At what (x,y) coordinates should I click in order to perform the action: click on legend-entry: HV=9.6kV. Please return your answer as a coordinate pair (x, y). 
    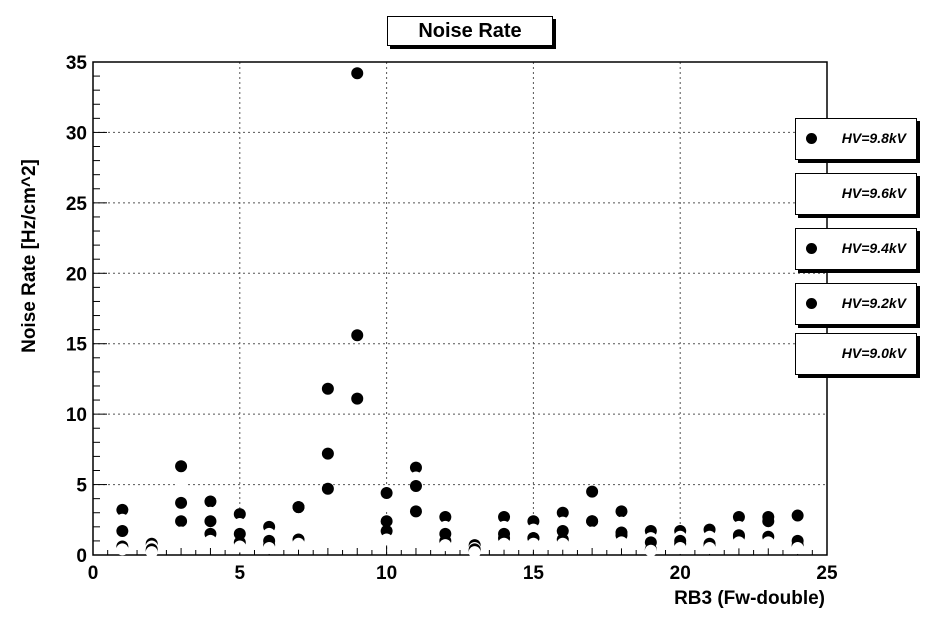
    Looking at the image, I should click on (856, 194).